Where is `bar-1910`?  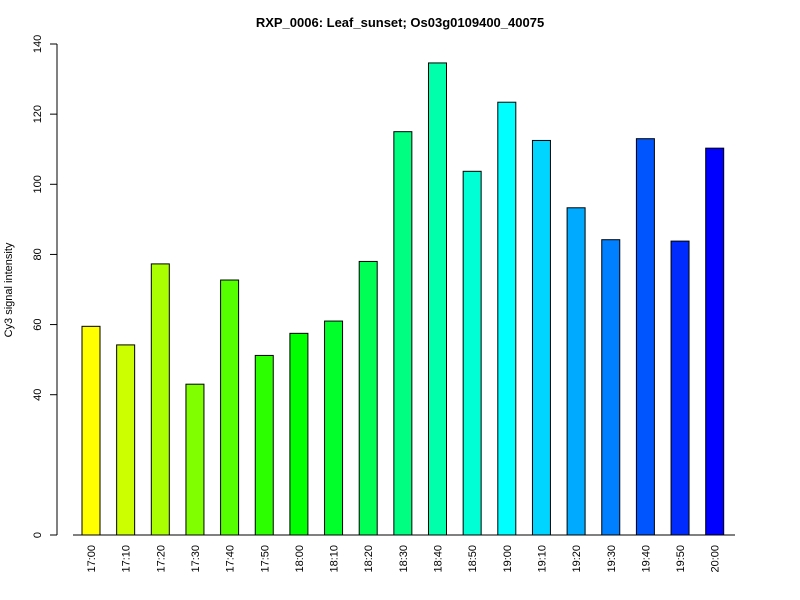 bar-1910 is located at coordinates (541, 337).